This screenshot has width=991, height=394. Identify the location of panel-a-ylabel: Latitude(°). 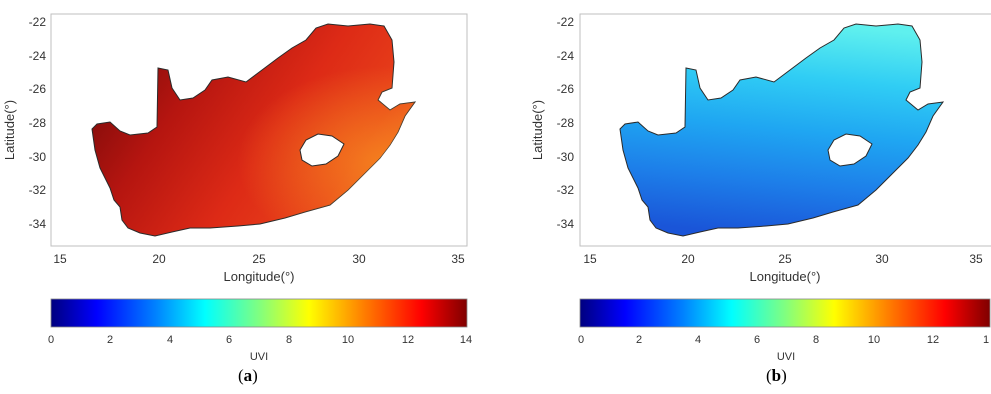
(9, 130).